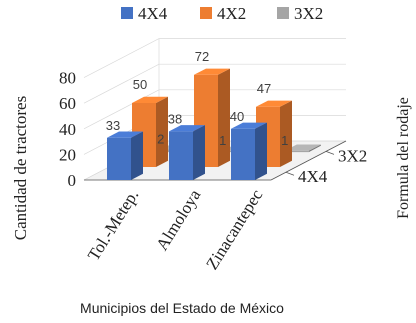 The height and width of the screenshot is (323, 416). I want to click on z-axis-title: Formula del rodaje, so click(403, 158).